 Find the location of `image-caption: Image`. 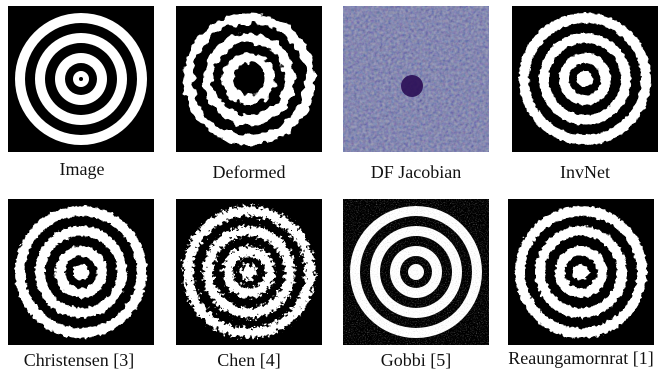

image-caption: Image is located at coordinates (82, 169).